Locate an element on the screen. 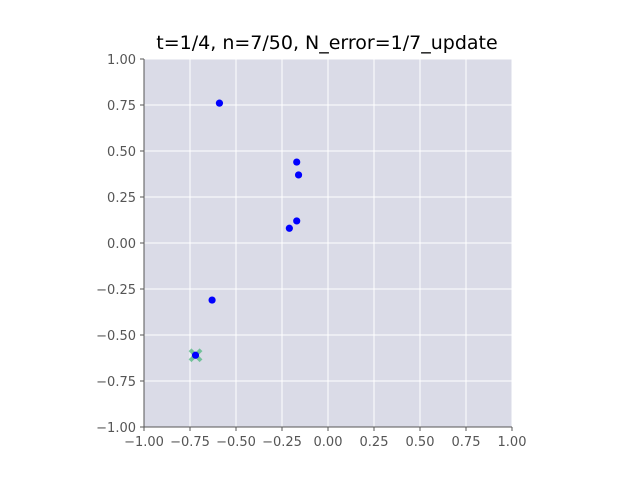 The image size is (640, 480). x-tick-label: −0.25 is located at coordinates (282, 442).